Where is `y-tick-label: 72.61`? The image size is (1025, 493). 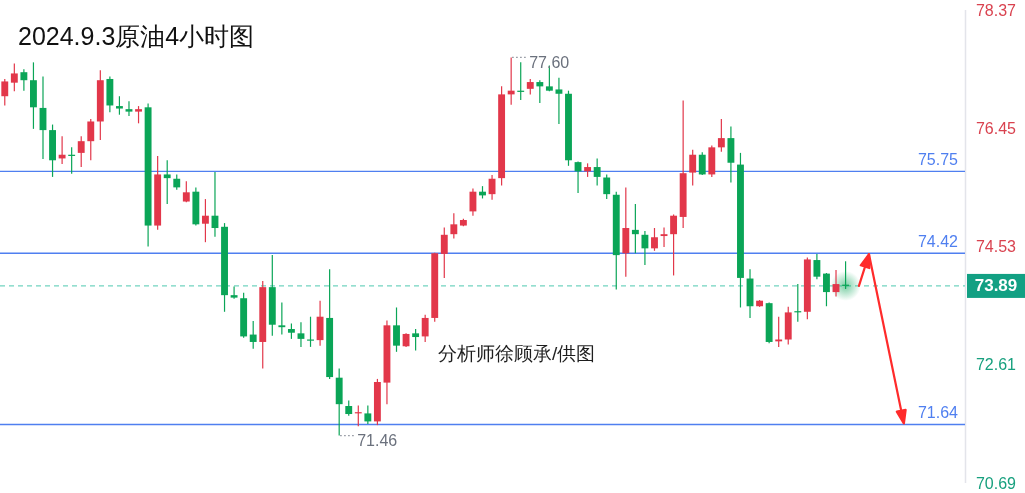
y-tick-label: 72.61 is located at coordinates (996, 365).